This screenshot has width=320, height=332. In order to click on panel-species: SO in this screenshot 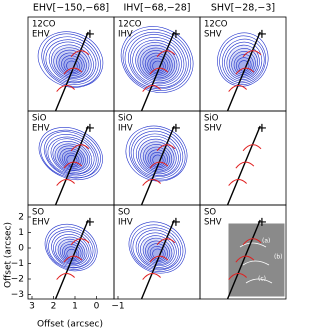, I will do `click(210, 213)`.